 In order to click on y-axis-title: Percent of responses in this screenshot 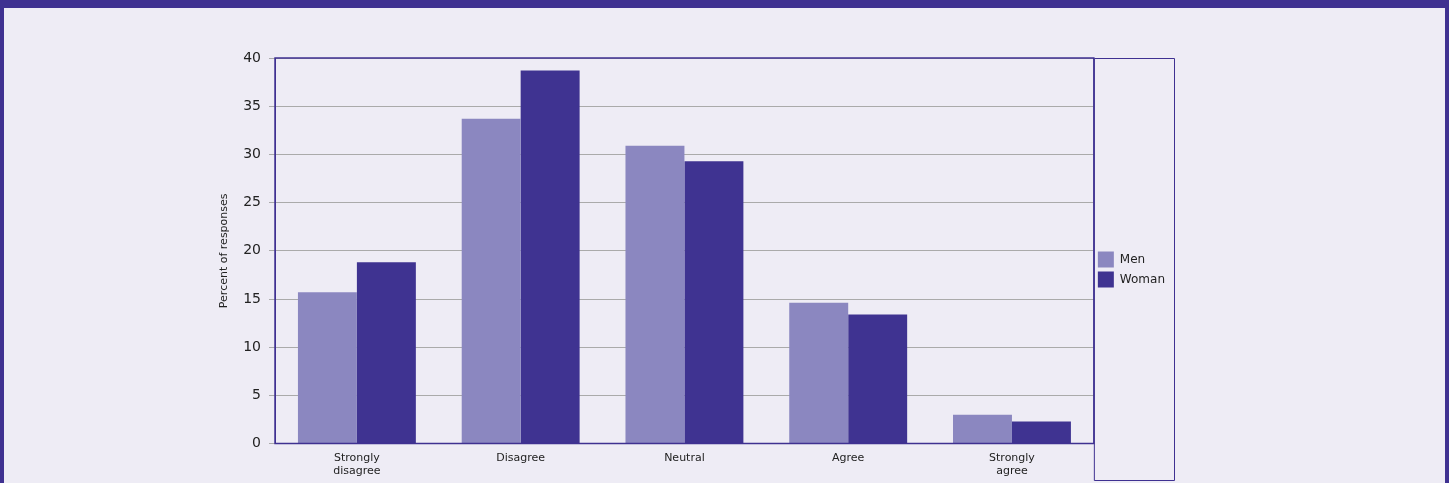, I will do `click(224, 251)`.